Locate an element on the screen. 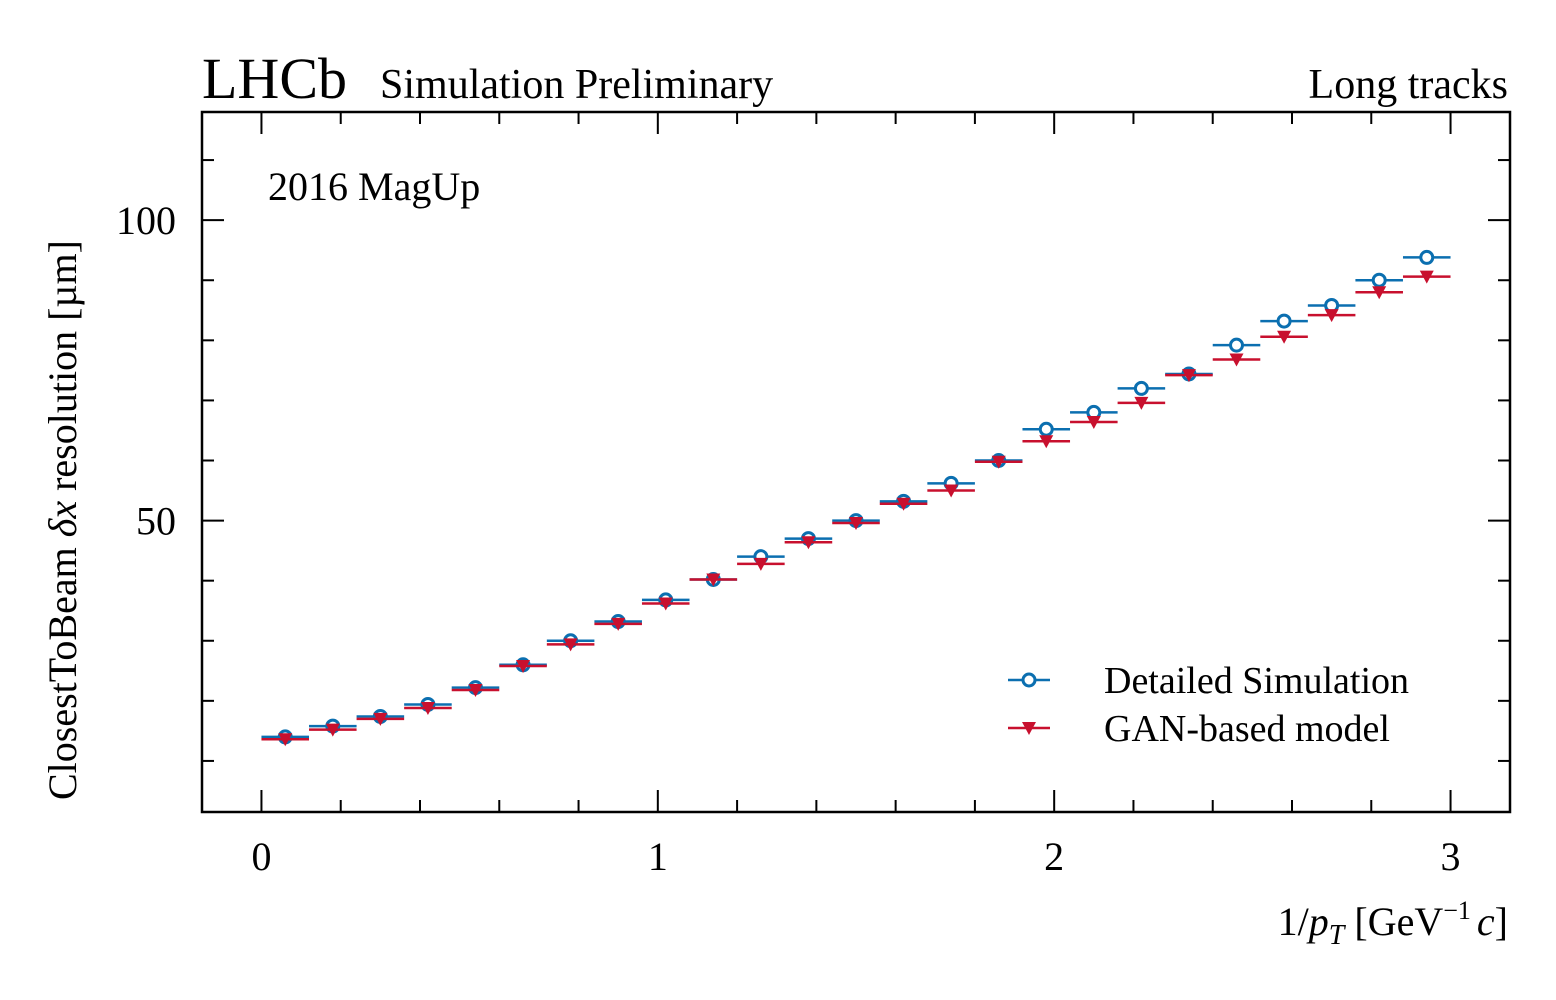 Image resolution: width=1556 pixels, height=1000 pixels. x-axis-title-c: c is located at coordinates (1486, 921).